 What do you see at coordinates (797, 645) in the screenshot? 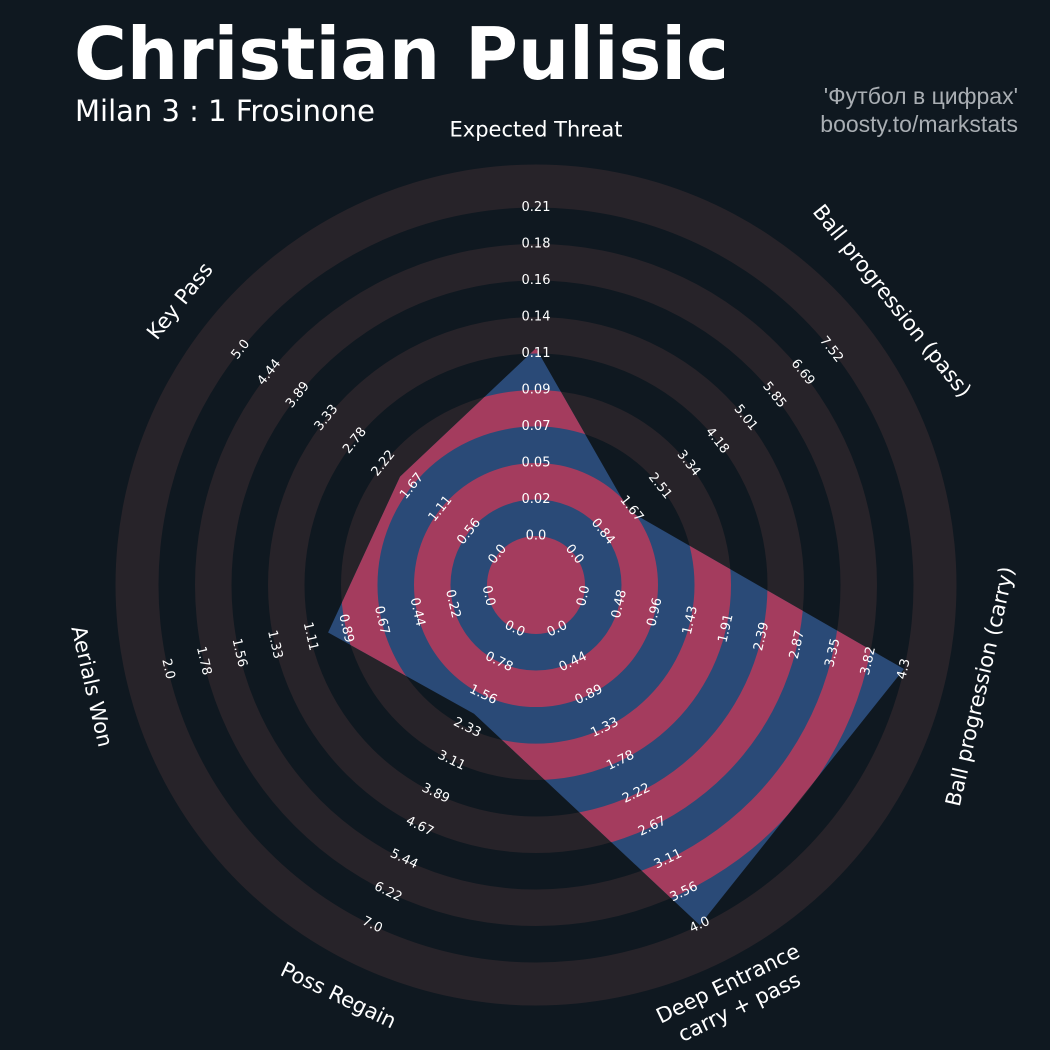
I see `tick-label: 2.87` at bounding box center [797, 645].